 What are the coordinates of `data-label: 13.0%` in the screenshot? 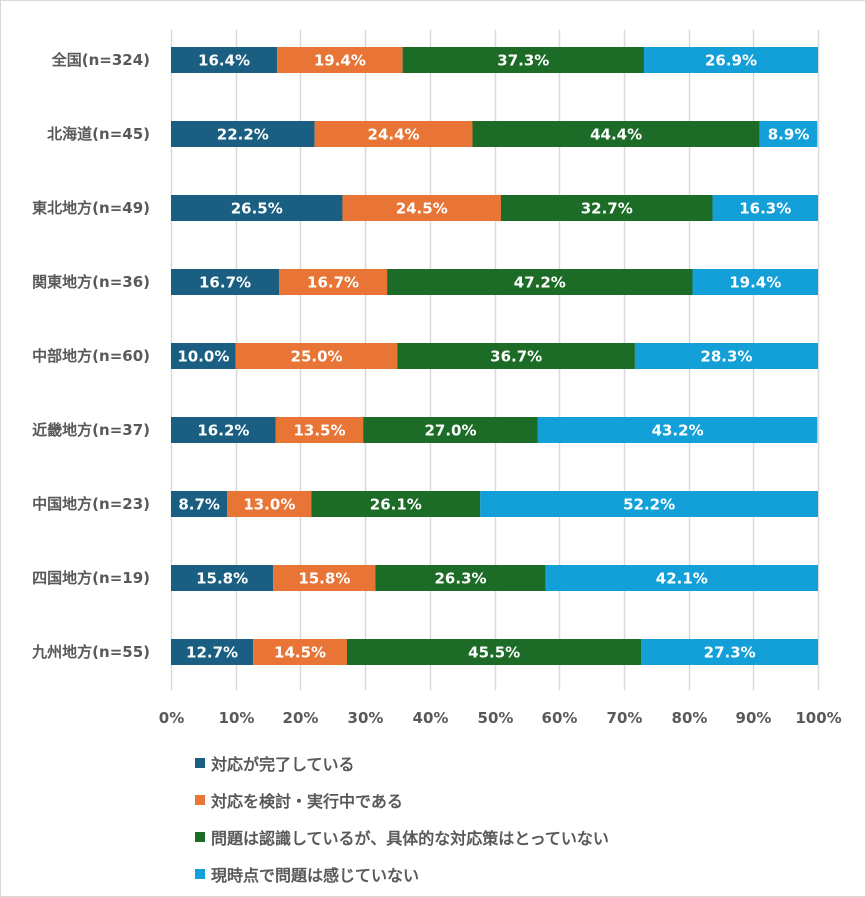 It's located at (269, 505).